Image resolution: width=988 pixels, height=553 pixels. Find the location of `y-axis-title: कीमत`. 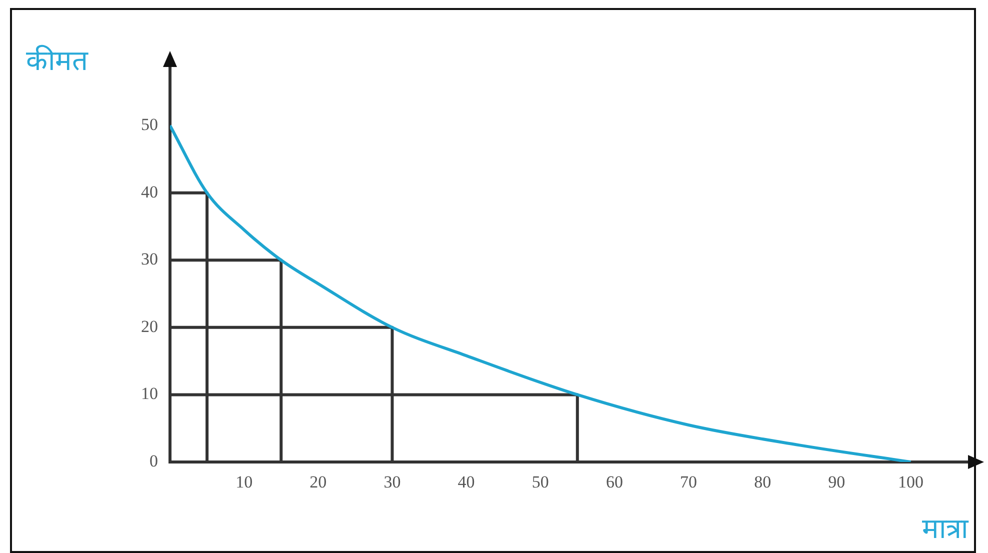

y-axis-title: कीमत is located at coordinates (57, 60).